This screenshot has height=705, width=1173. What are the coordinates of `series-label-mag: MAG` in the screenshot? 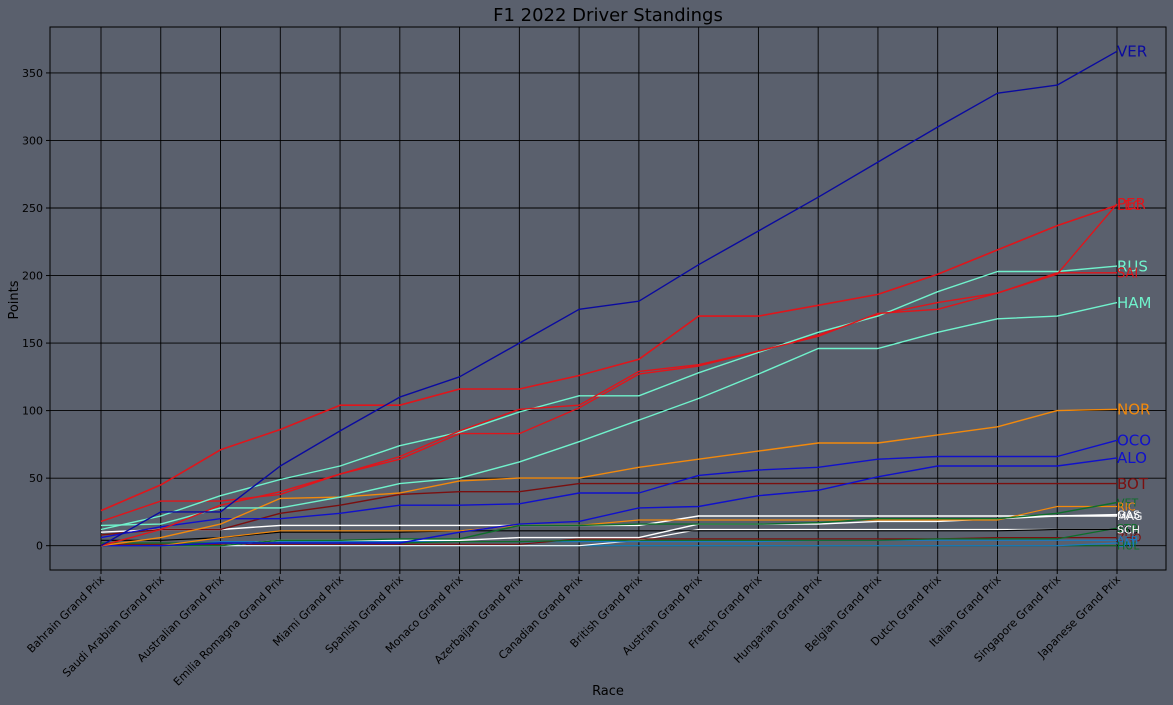 It's located at (1129, 516).